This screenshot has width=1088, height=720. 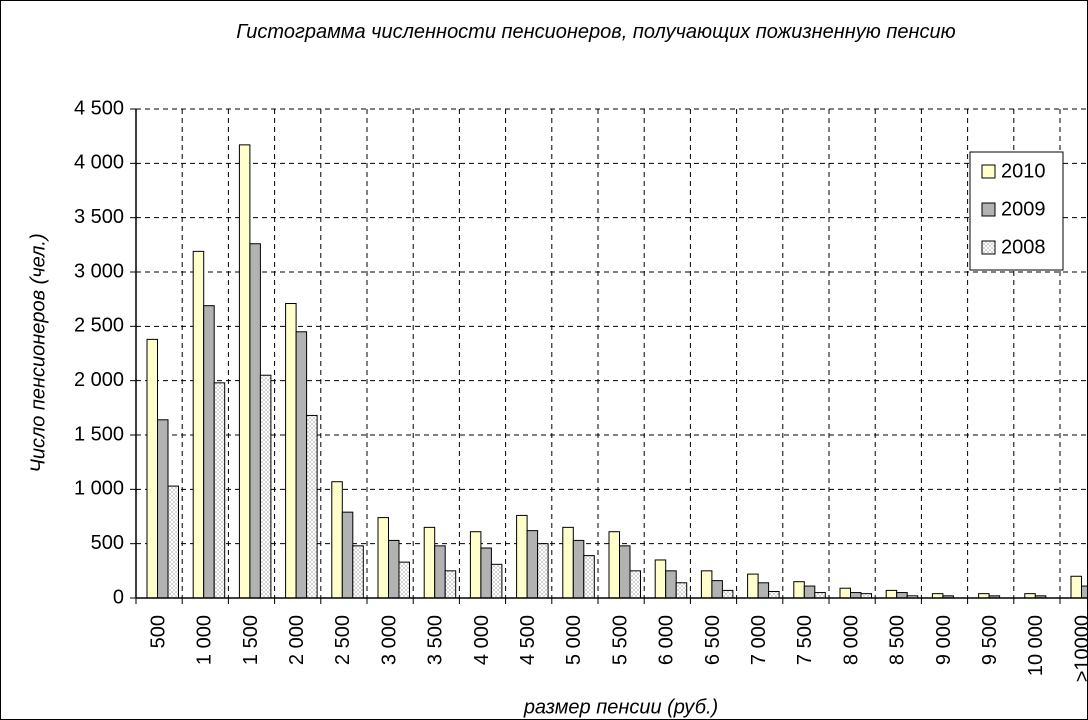 I want to click on x-tick-label: 7 000, so click(x=759, y=640).